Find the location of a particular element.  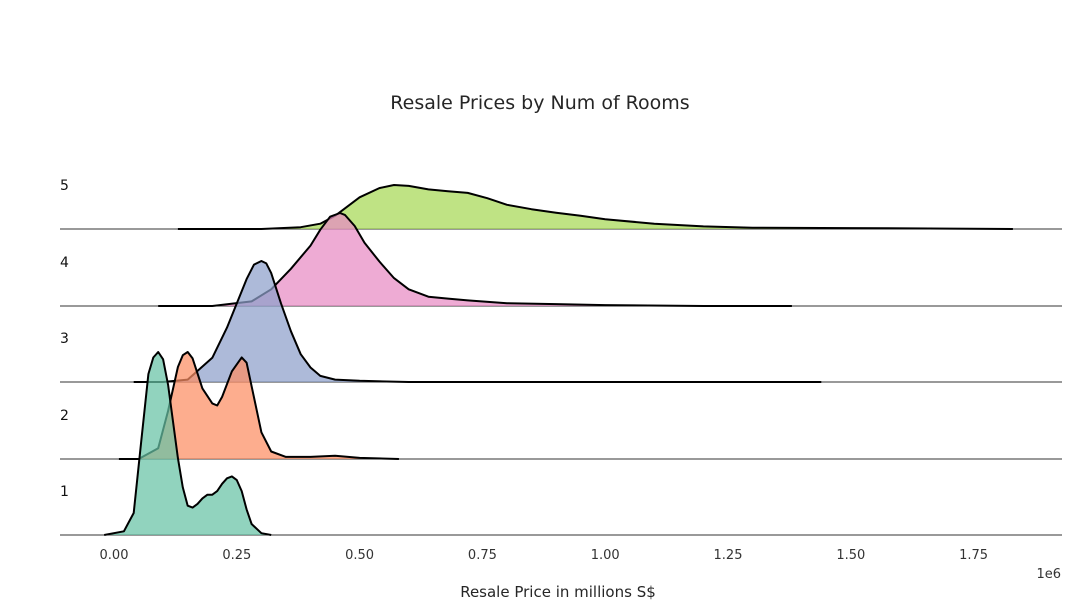

x-tick-label: 1.75 is located at coordinates (973, 555).